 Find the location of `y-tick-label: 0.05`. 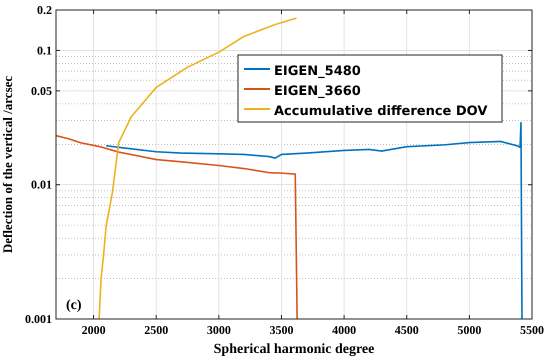

y-tick-label: 0.05 is located at coordinates (41, 91).